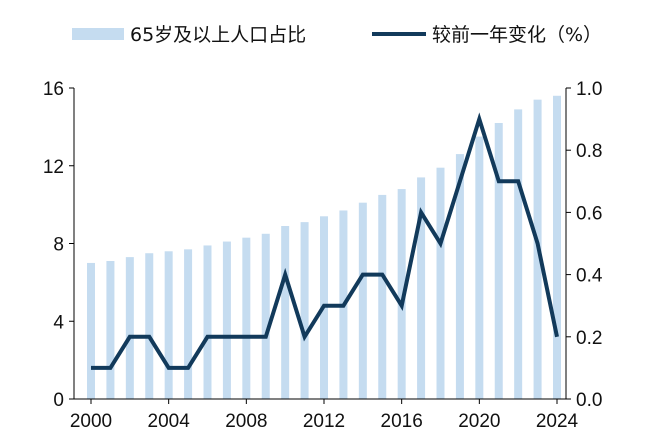 The image size is (660, 448). What do you see at coordinates (53, 89) in the screenshot?
I see `left-tick-label-16: 16` at bounding box center [53, 89].